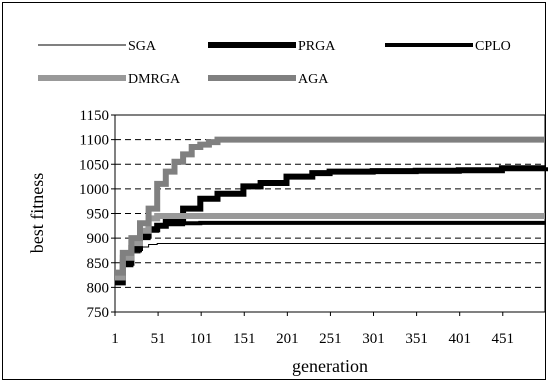  I want to click on x-tick-label: 251, so click(330, 339).